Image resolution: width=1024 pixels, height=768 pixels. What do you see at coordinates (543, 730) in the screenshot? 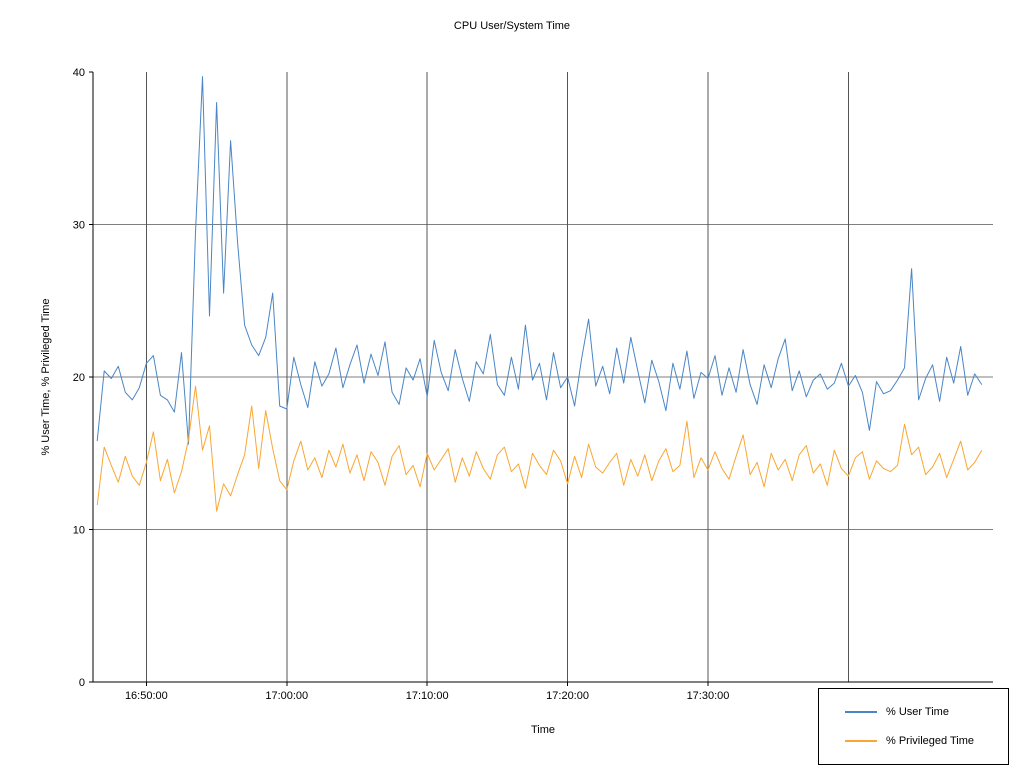
I see `x-axis-title: Time` at bounding box center [543, 730].